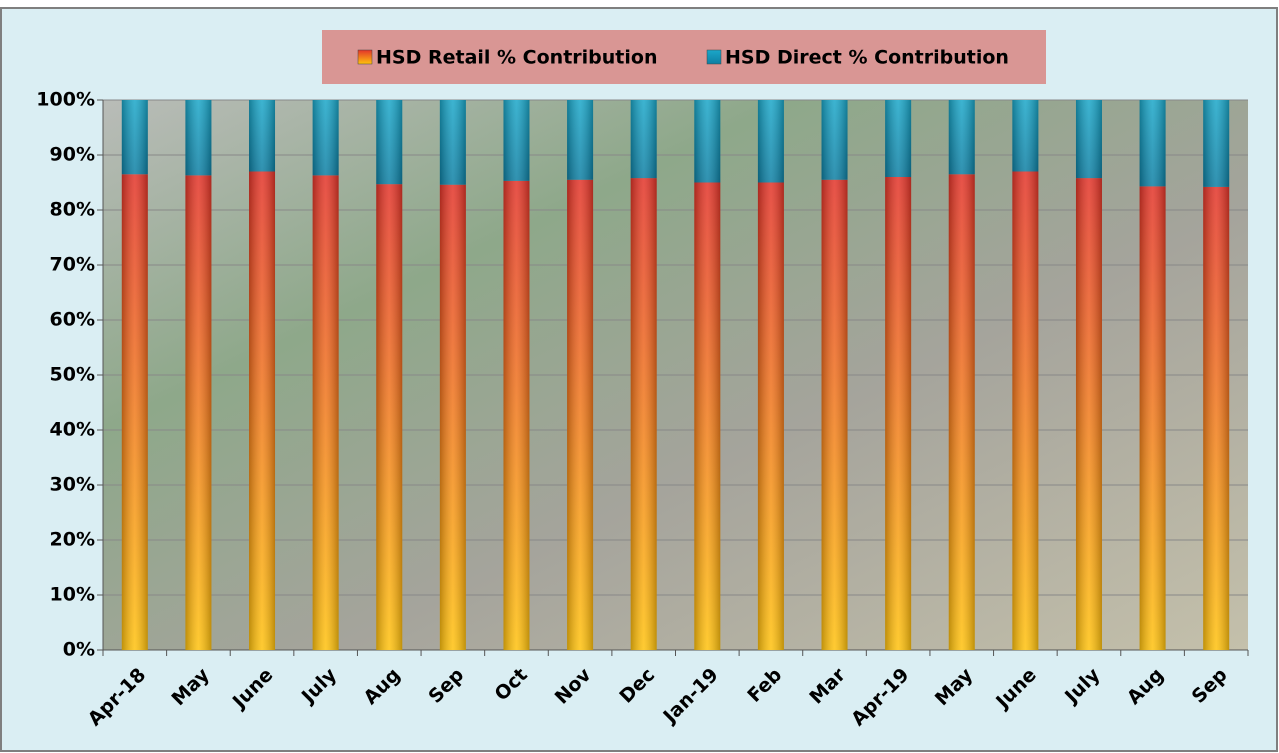 The height and width of the screenshot is (753, 1279). What do you see at coordinates (72, 430) in the screenshot?
I see `y-tick-label: 40%` at bounding box center [72, 430].